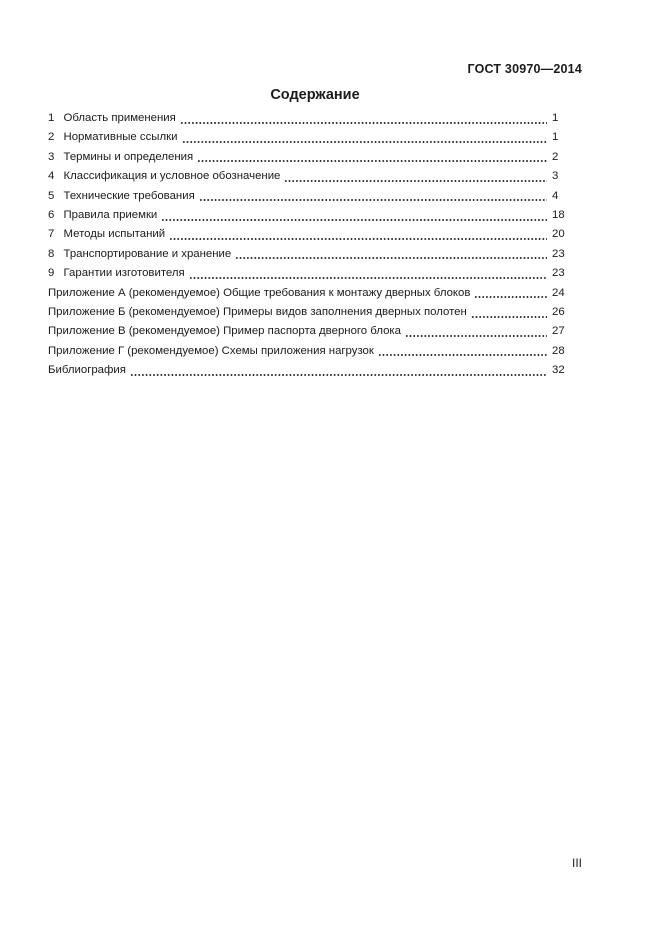  Describe the element at coordinates (51, 137) in the screenshot. I see `toc-entry-number: 2` at that location.